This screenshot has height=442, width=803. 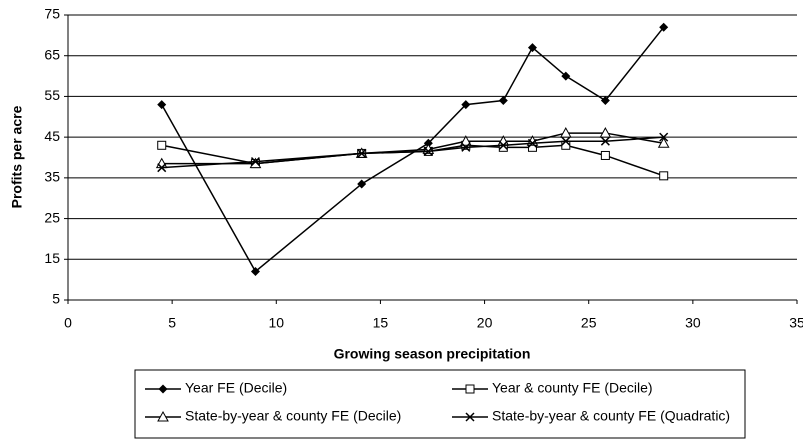 What do you see at coordinates (440, 404) in the screenshot?
I see `legend-box` at bounding box center [440, 404].